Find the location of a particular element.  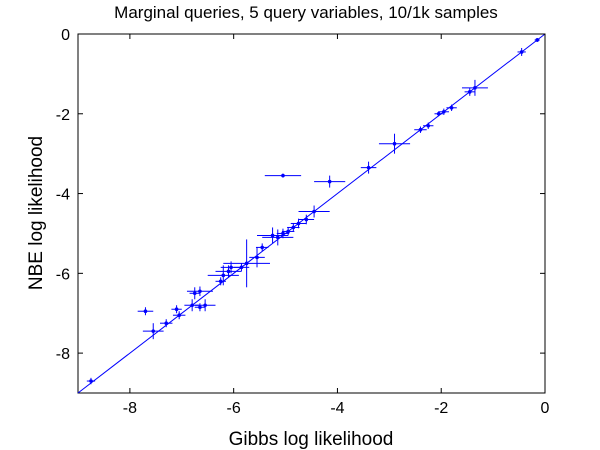

y-tick-label: -2 is located at coordinates (63, 115).